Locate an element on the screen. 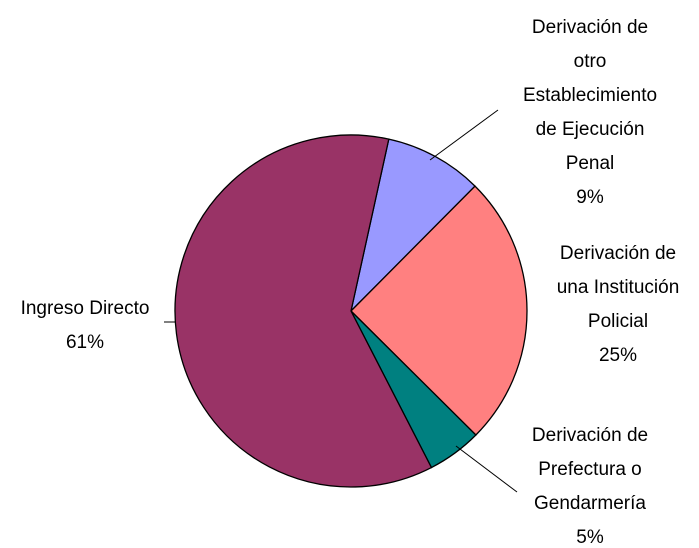 The width and height of the screenshot is (699, 548). pie-slice is located at coordinates (439, 310).